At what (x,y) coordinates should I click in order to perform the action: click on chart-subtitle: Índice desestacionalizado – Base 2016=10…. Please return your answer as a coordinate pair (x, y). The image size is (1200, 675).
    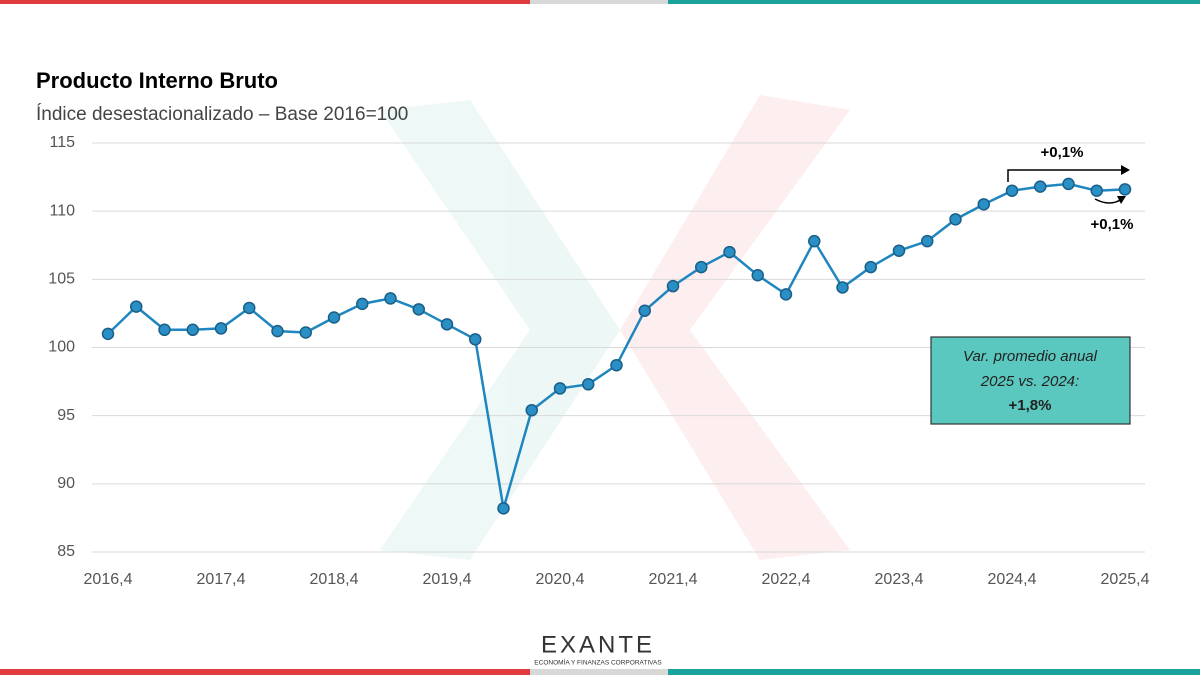
    Looking at the image, I should click on (222, 114).